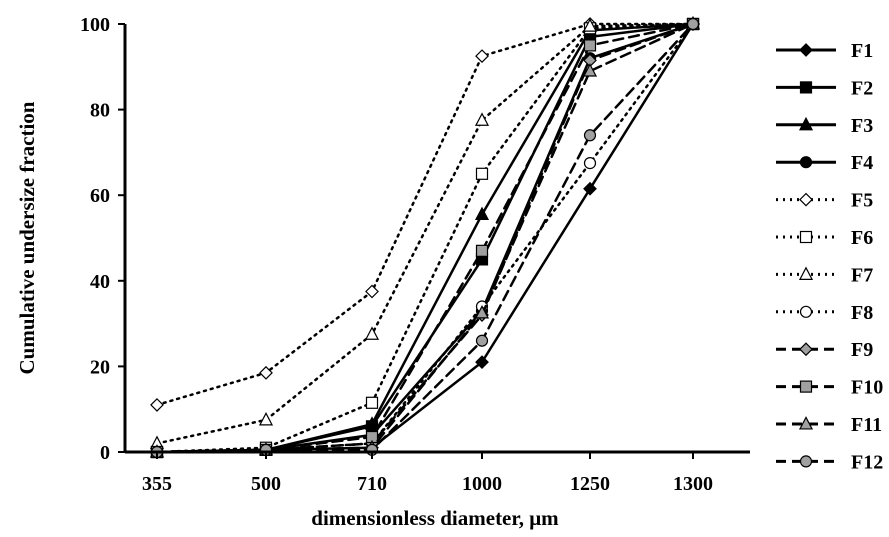  What do you see at coordinates (862, 51) in the screenshot?
I see `legend-label: F1` at bounding box center [862, 51].